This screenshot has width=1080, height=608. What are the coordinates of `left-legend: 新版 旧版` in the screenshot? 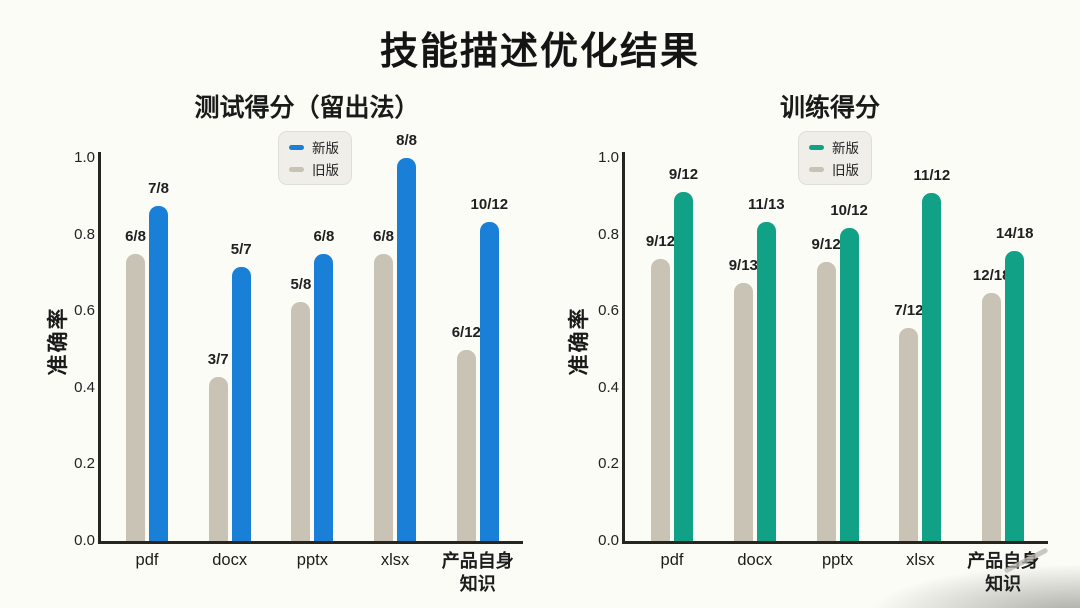 It's located at (315, 158).